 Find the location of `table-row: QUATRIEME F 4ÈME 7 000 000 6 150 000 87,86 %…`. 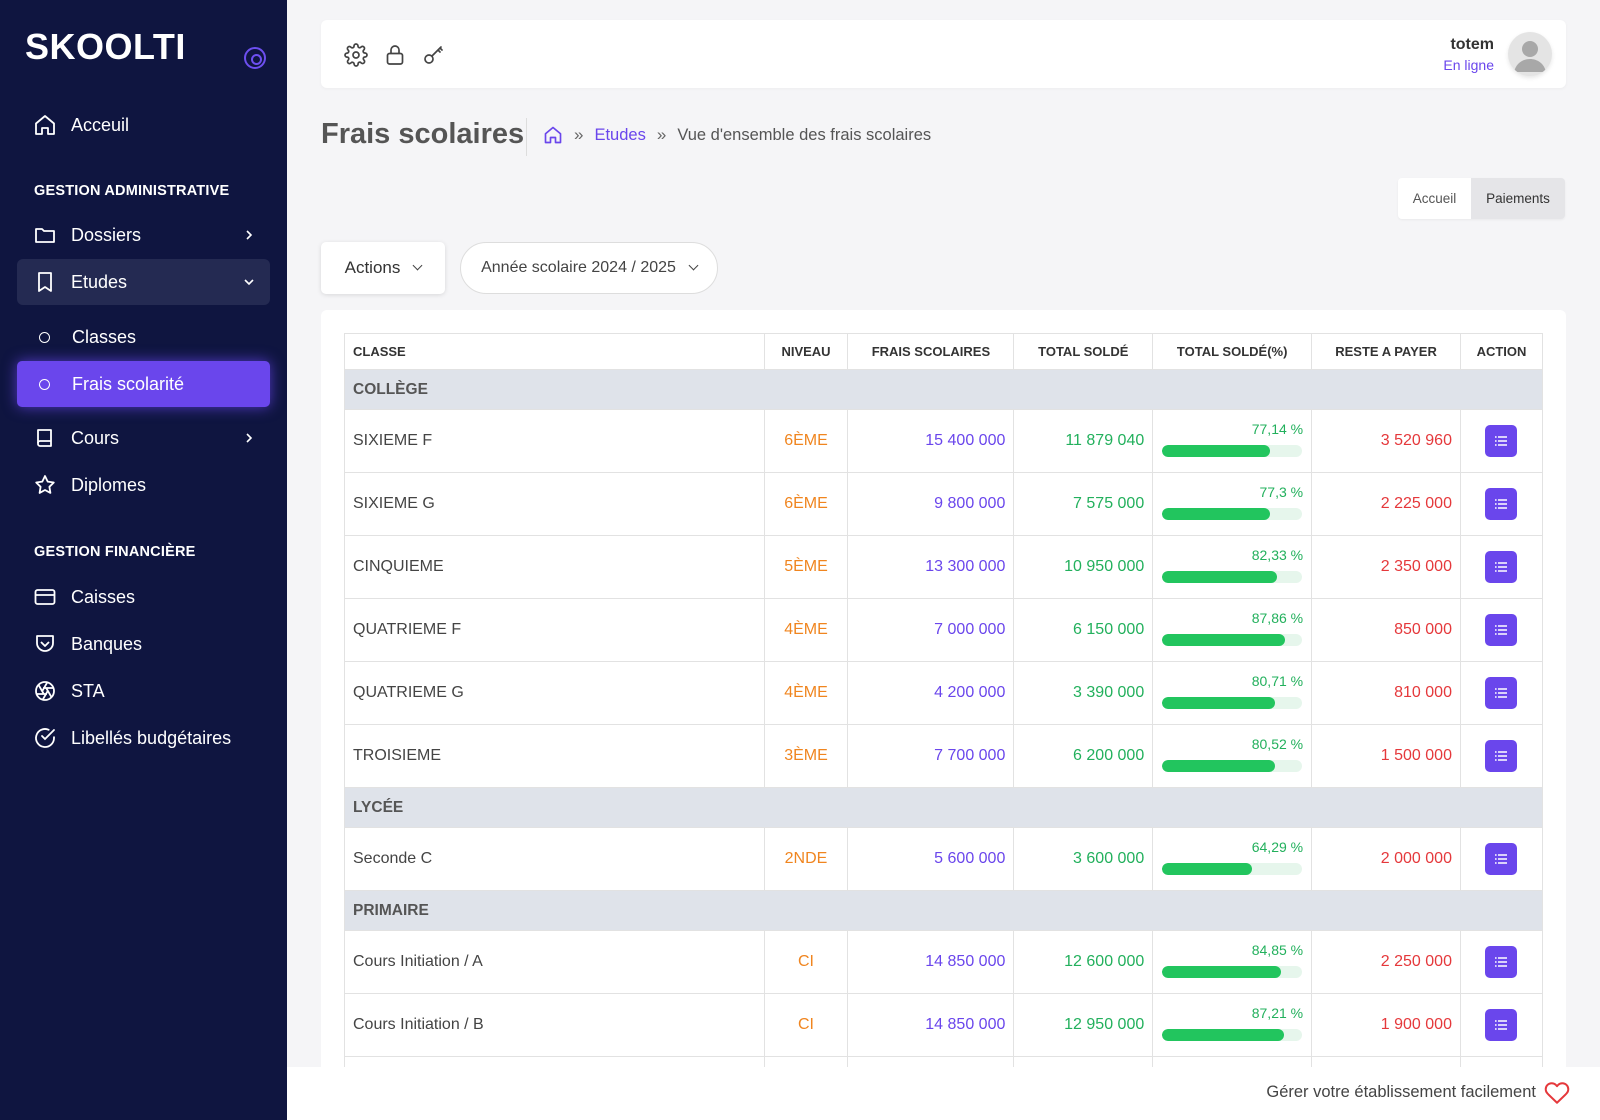

table-row: QUATRIEME F 4ÈME 7 000 000 6 150 000 87,86 %… is located at coordinates (944, 630).